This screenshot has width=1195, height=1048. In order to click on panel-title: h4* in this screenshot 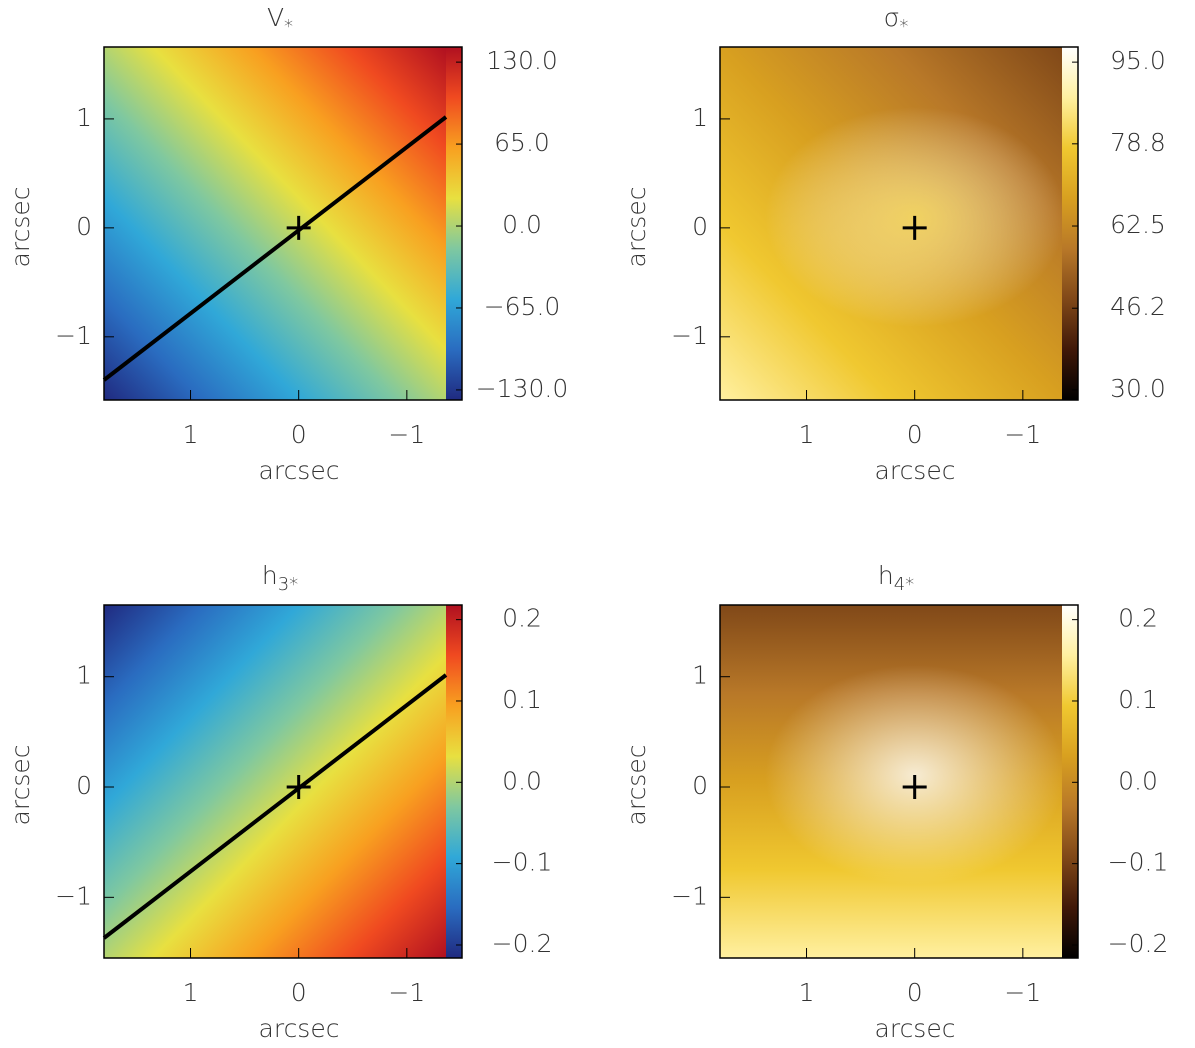, I will do `click(896, 578)`.